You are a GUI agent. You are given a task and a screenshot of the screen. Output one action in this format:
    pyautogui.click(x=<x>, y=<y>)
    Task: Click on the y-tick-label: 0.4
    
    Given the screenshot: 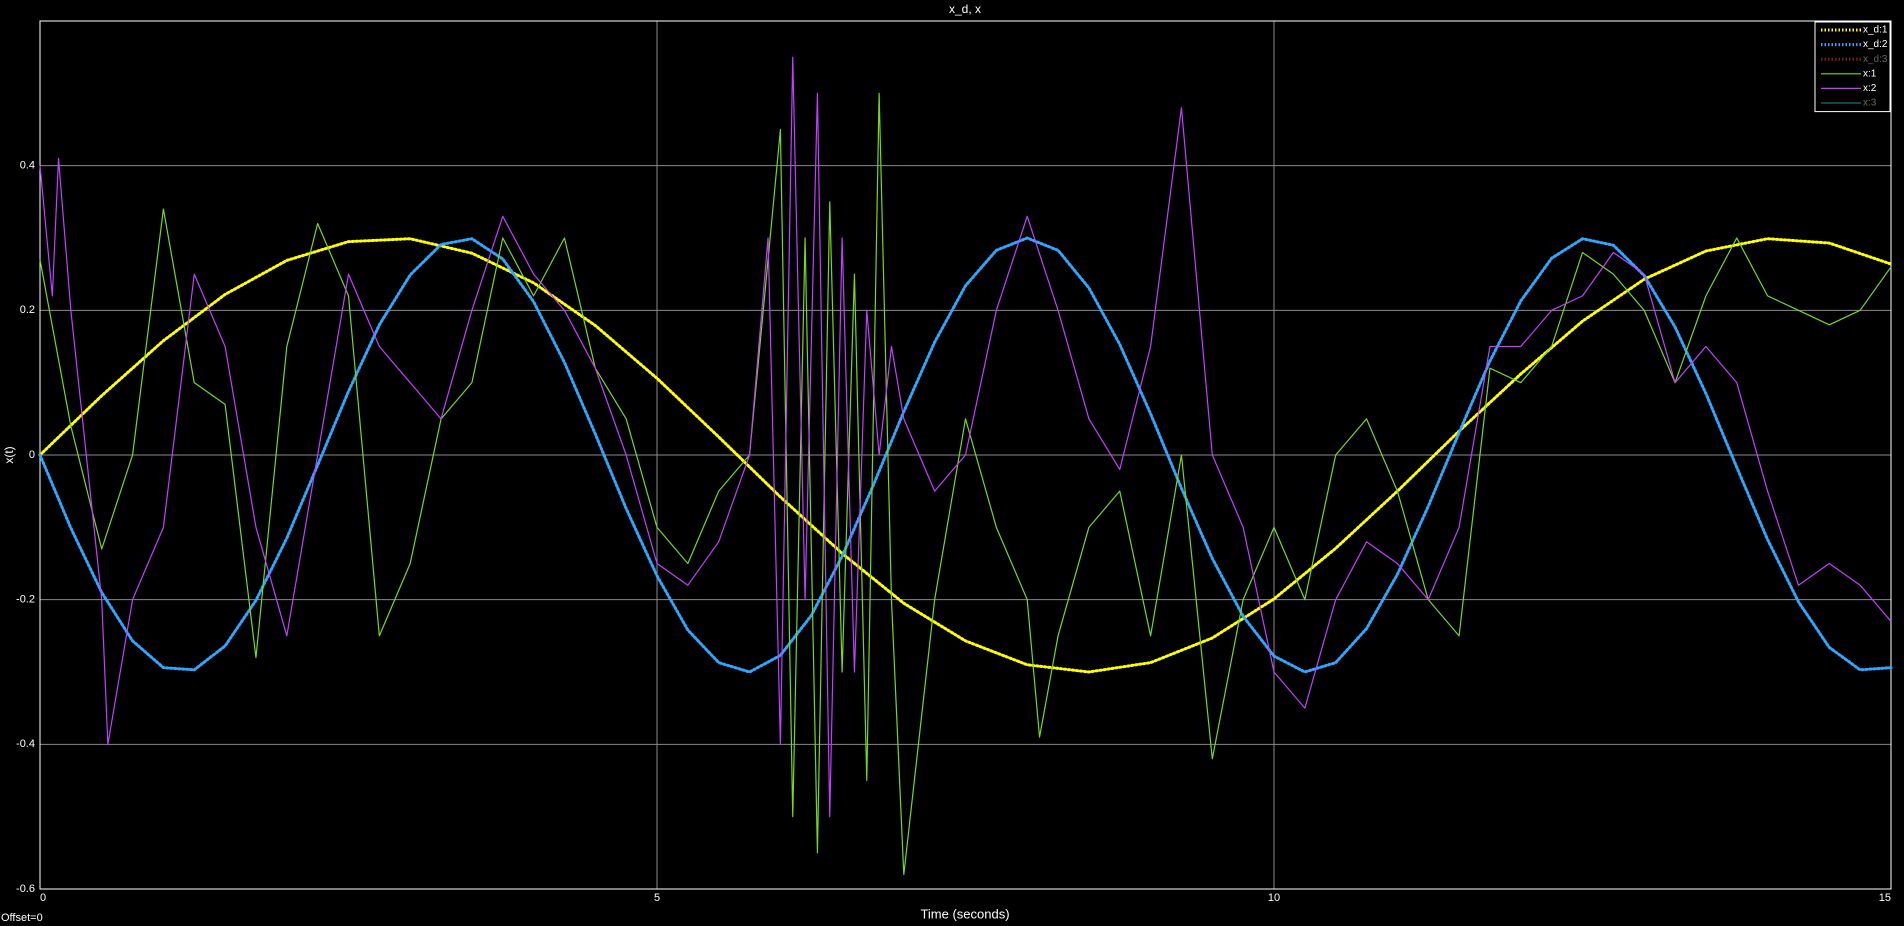 What is the action you would take?
    pyautogui.click(x=27, y=166)
    